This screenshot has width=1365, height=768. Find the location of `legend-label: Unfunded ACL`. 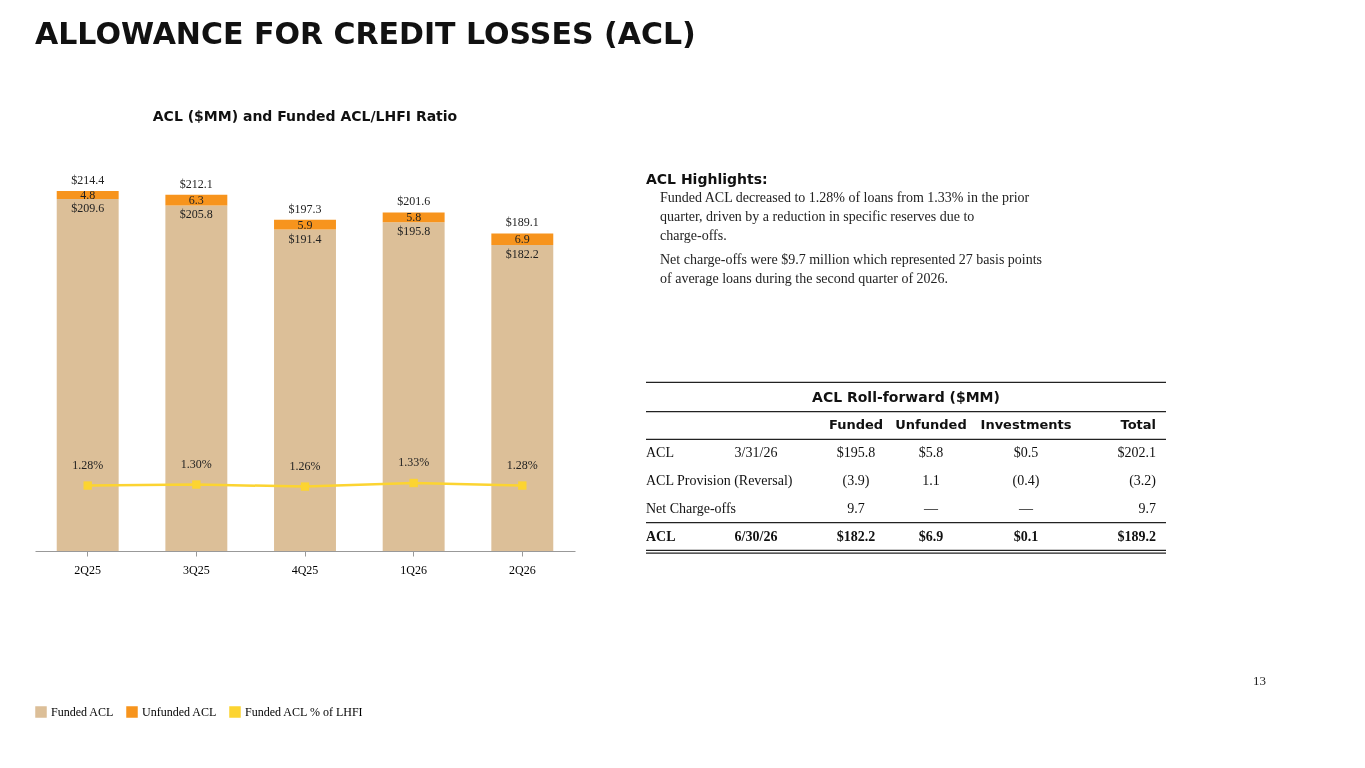

legend-label: Unfunded ACL is located at coordinates (179, 712).